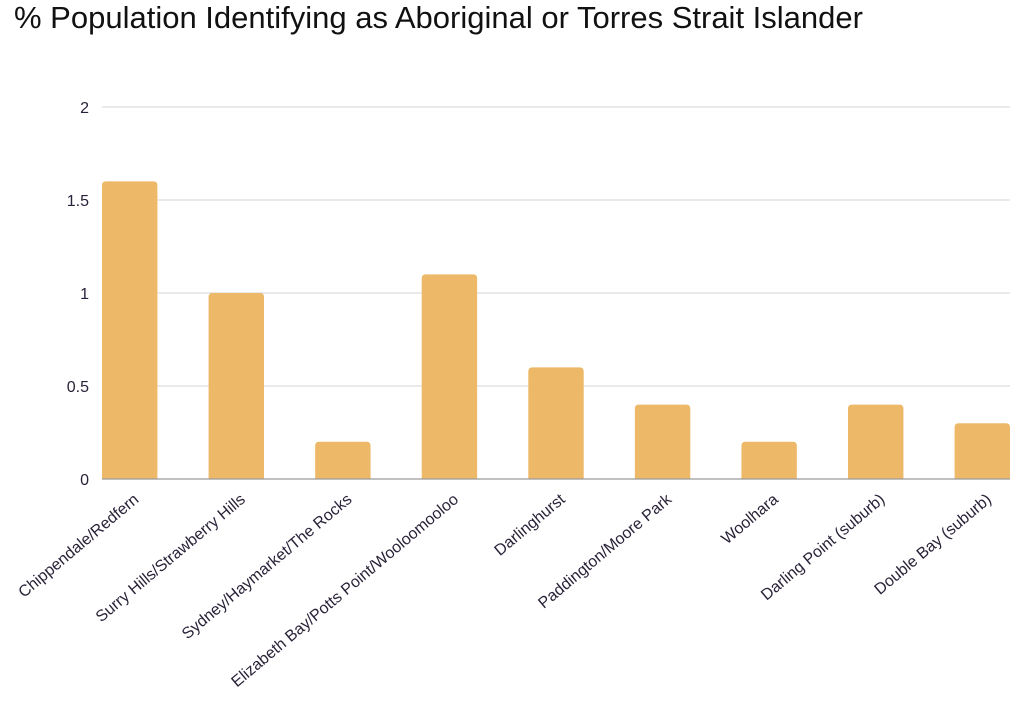 Image resolution: width=1024 pixels, height=723 pixels. What do you see at coordinates (79, 546) in the screenshot?
I see `x-tick-label: Chippendale/Redfern` at bounding box center [79, 546].